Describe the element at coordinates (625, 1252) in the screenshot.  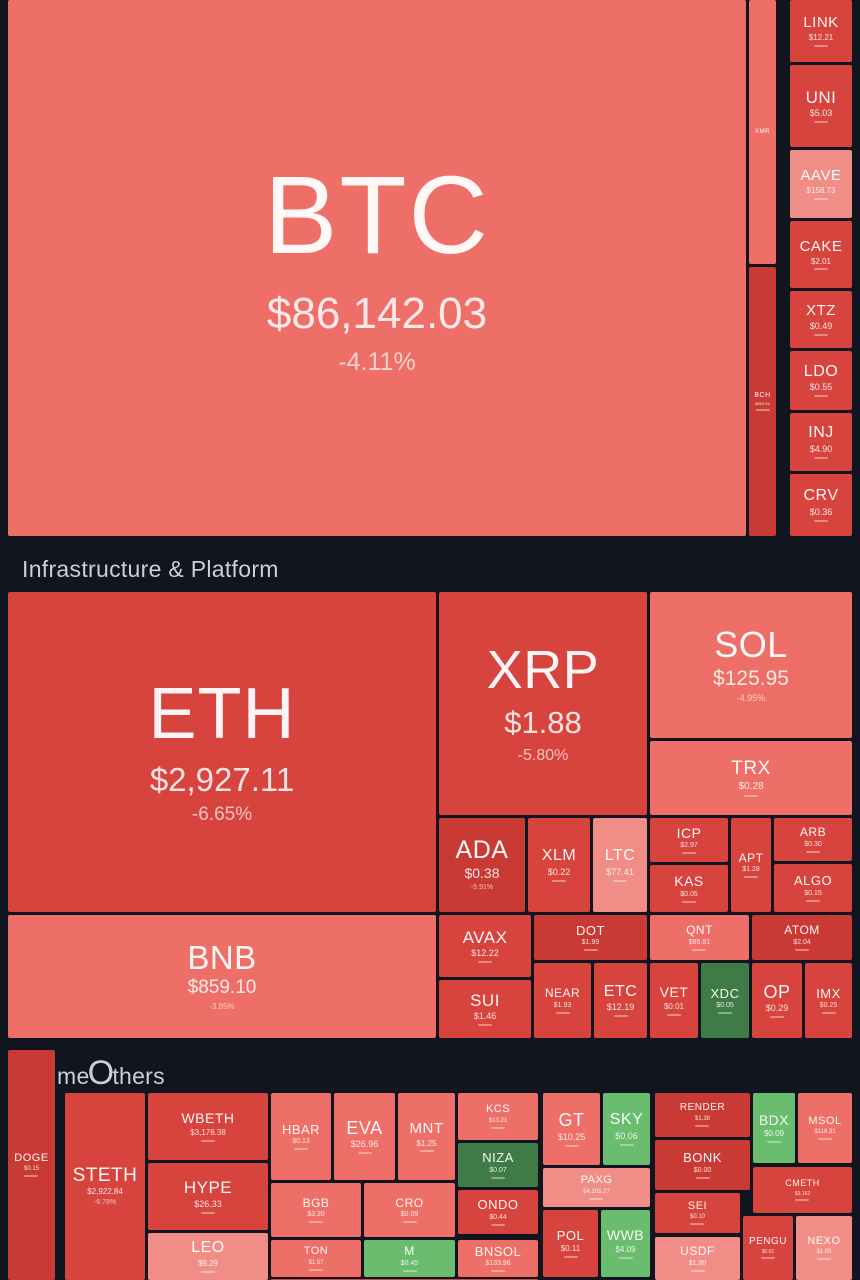
I see `tile-price: $4.09` at that location.